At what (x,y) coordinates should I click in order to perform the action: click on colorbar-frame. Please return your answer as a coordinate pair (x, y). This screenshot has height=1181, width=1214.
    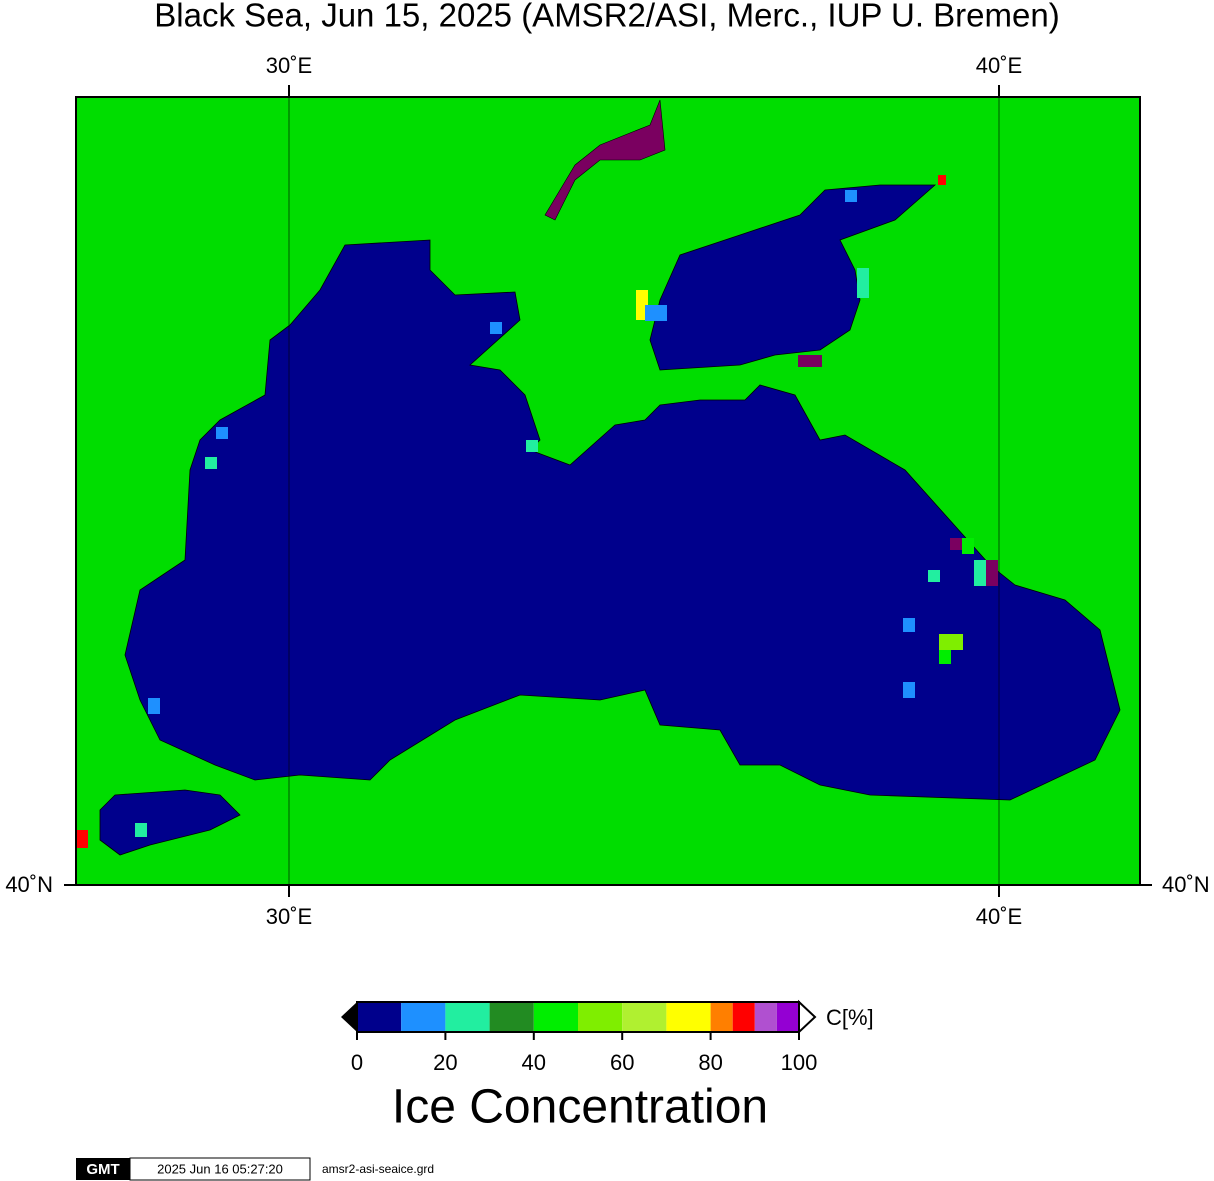
    Looking at the image, I should click on (578, 1017).